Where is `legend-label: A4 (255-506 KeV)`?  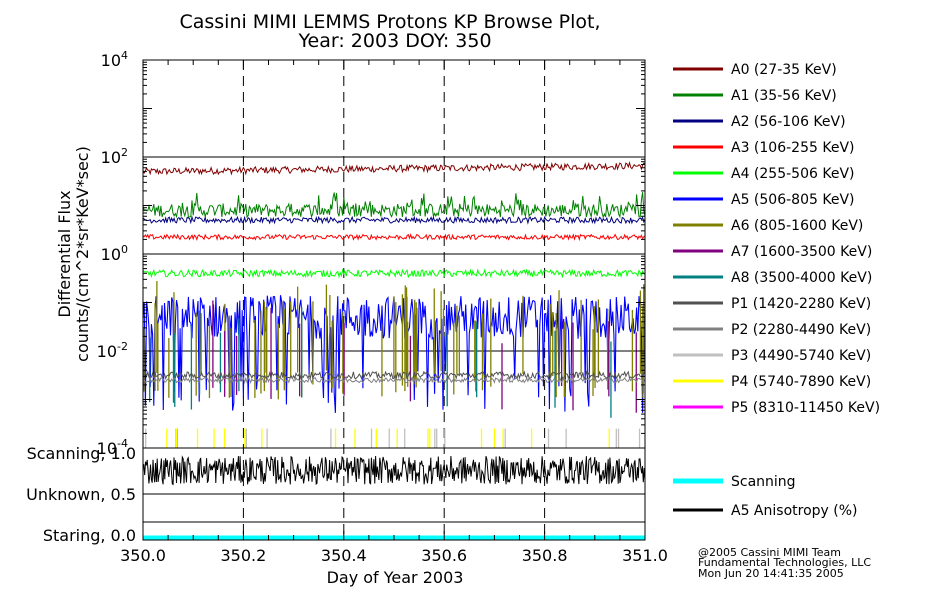
legend-label: A4 (255-506 KeV) is located at coordinates (792, 174).